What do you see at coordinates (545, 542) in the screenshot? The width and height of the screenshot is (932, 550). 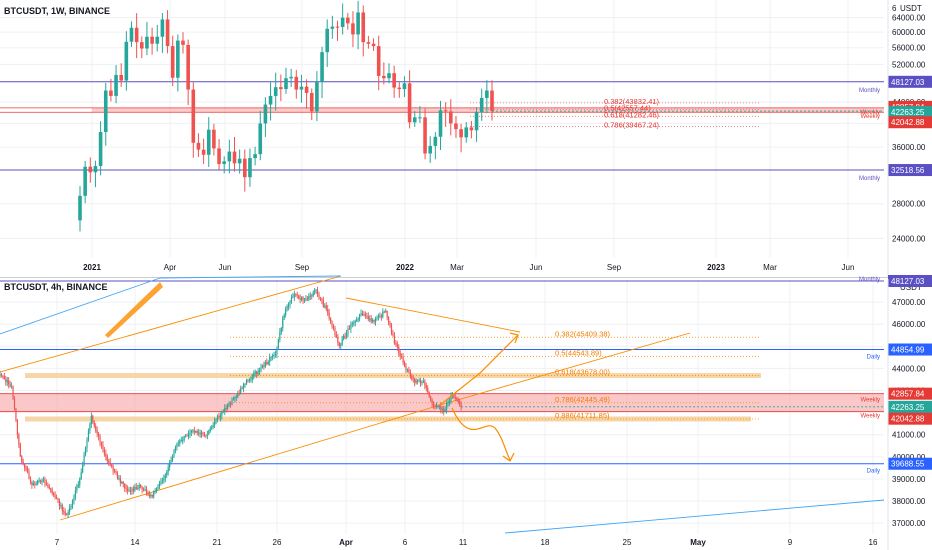 I see `pane2-x-tick: 18` at bounding box center [545, 542].